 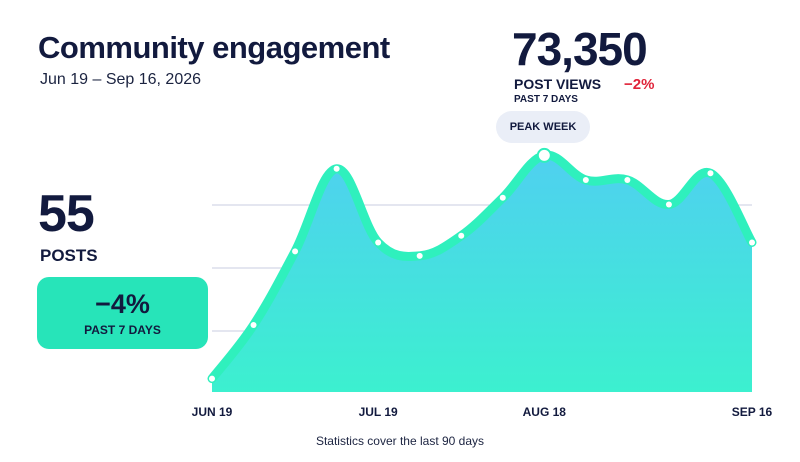 I want to click on x-tick-label: SEP 16, so click(x=752, y=412).